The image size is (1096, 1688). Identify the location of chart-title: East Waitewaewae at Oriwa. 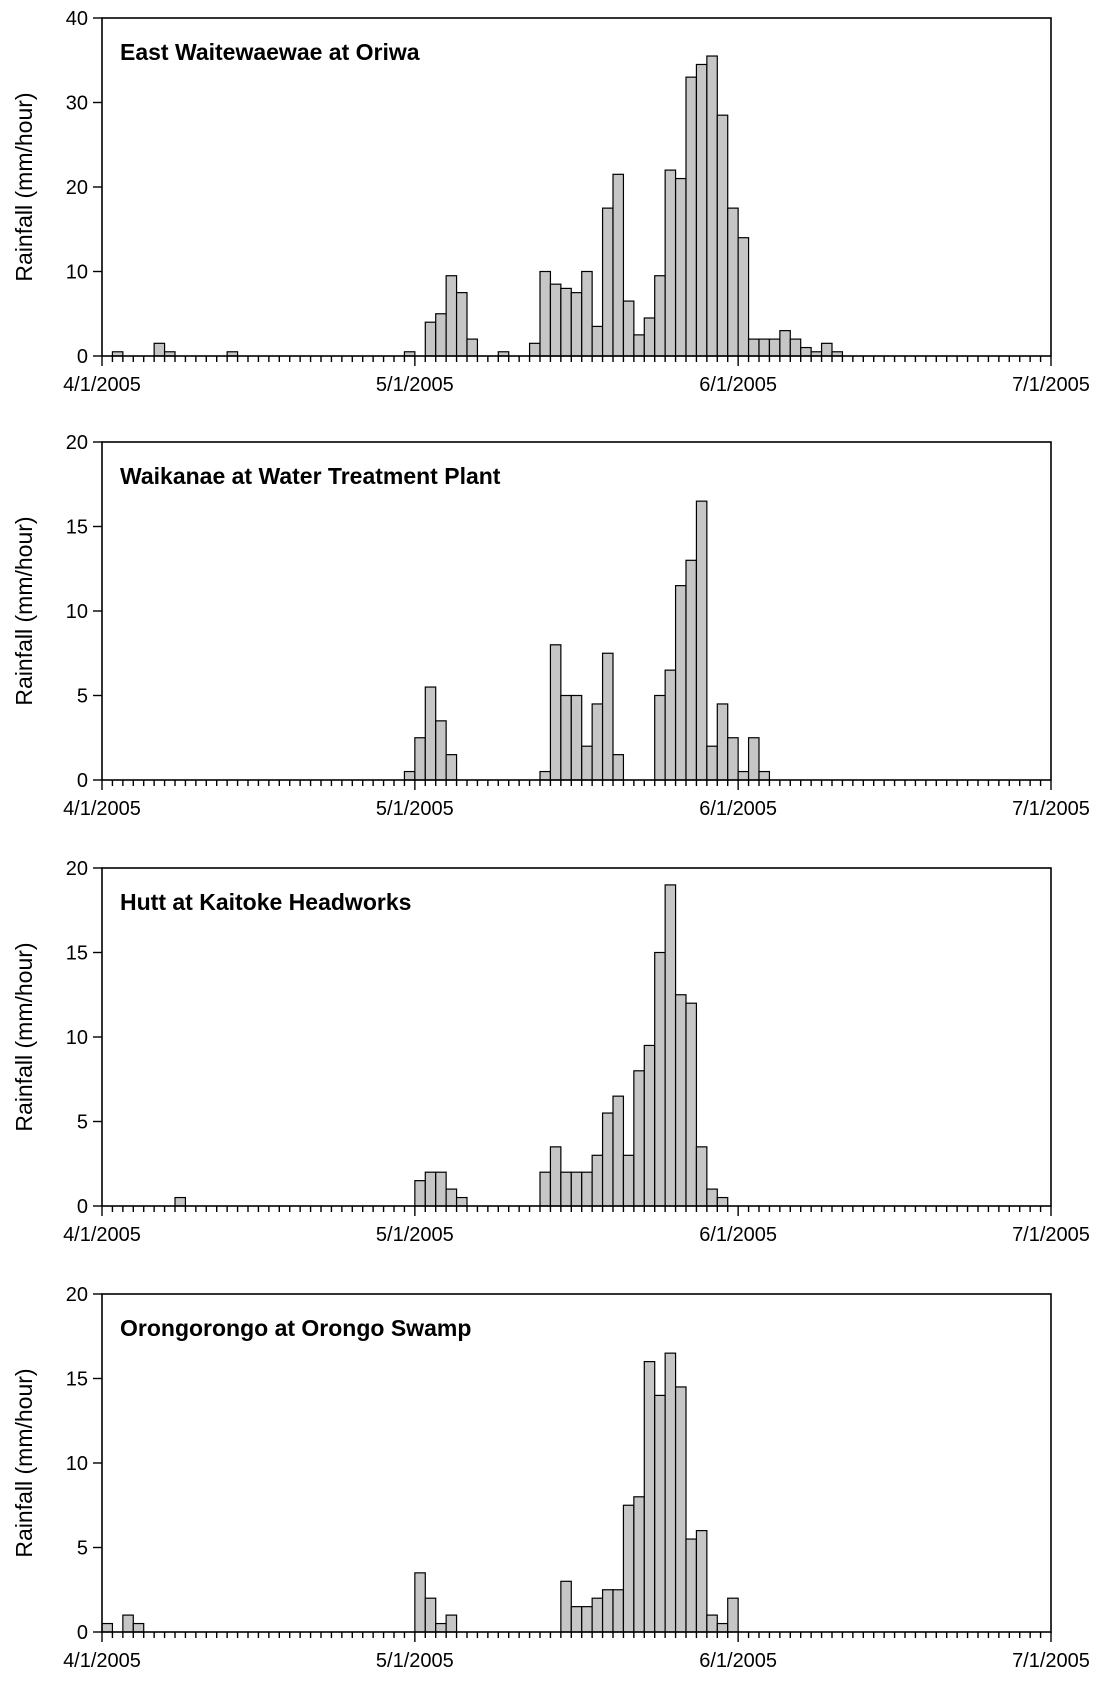
(270, 52).